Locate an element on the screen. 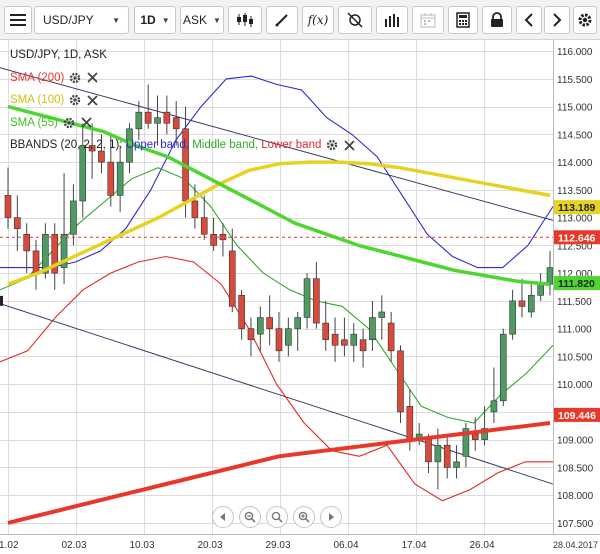 This screenshot has height=554, width=600. lock-button is located at coordinates (497, 20).